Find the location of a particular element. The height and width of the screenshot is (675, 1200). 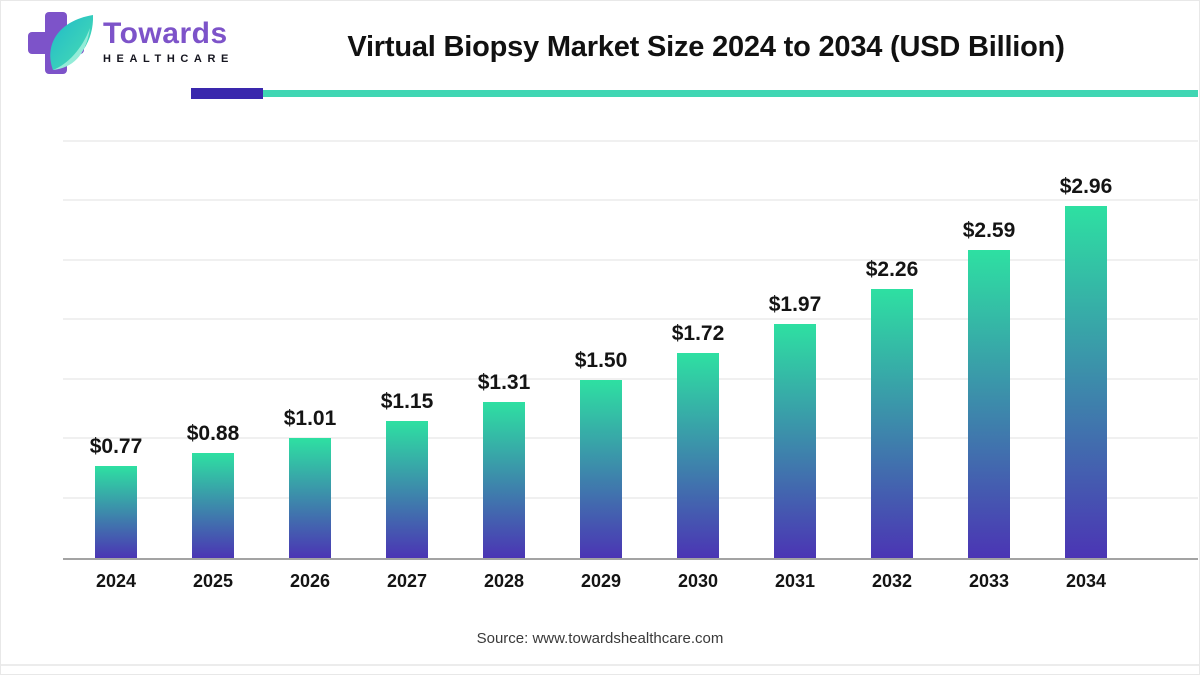

bar-value-label: $2.26 is located at coordinates (892, 270).